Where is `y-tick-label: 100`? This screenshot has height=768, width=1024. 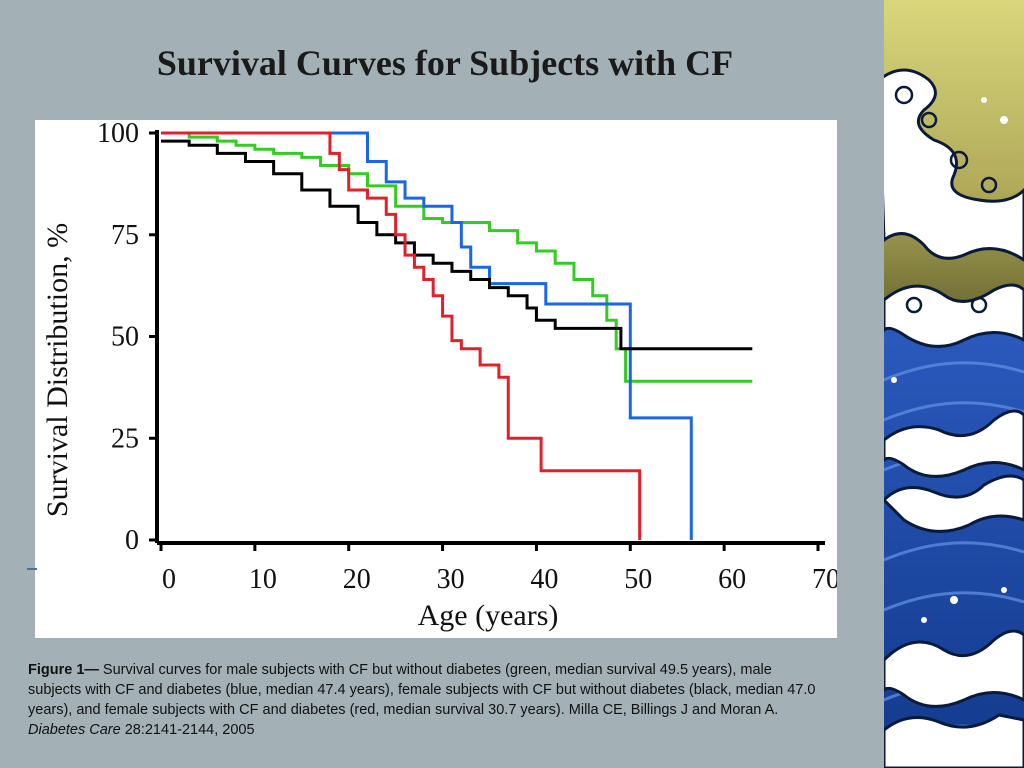
y-tick-label: 100 is located at coordinates (118, 134).